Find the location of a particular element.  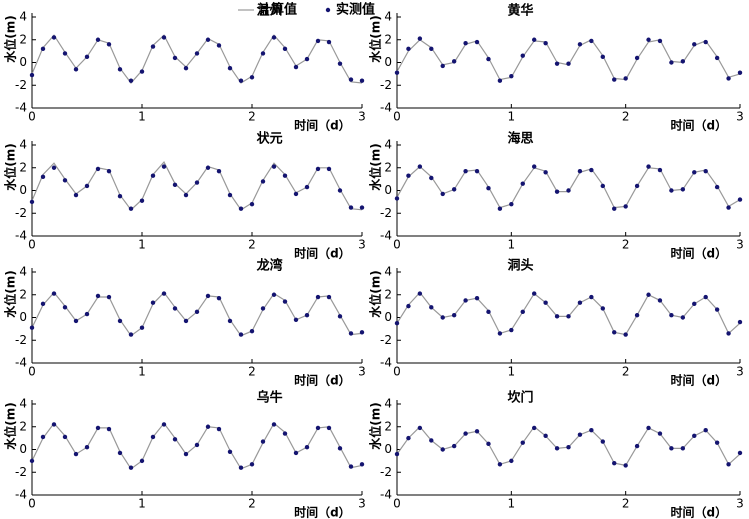

y-tick-label: -2 is located at coordinates (21, 213).